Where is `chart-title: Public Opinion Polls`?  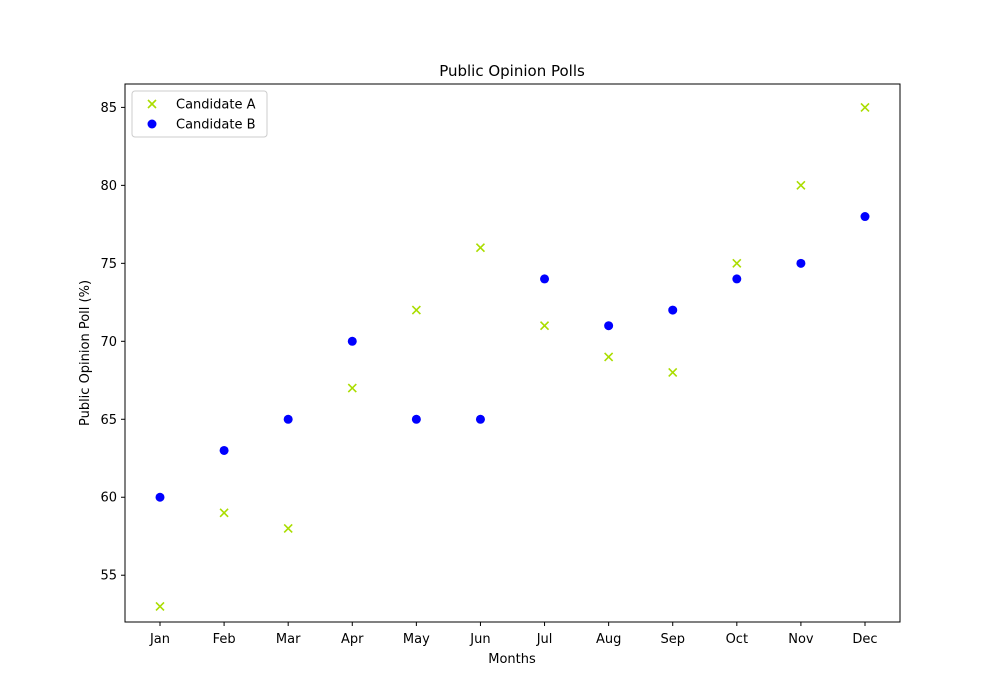 chart-title: Public Opinion Polls is located at coordinates (512, 71).